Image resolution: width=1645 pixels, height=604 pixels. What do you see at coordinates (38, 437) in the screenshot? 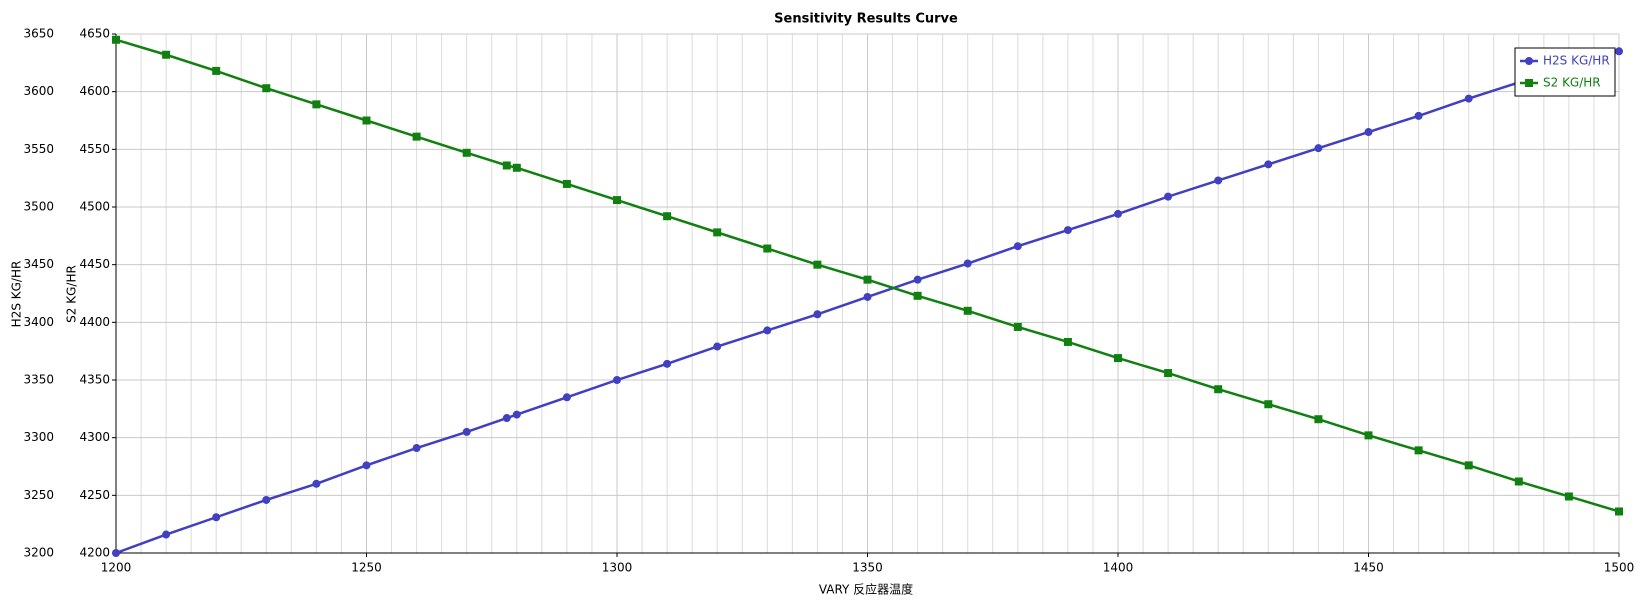
I see `y-tick-label: 3300` at bounding box center [38, 437].